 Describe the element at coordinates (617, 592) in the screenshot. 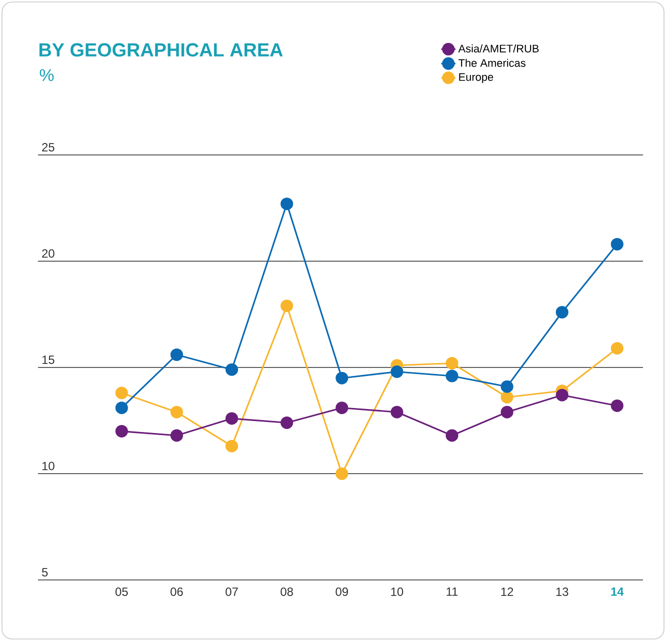

I see `x-tick-label: 14` at that location.